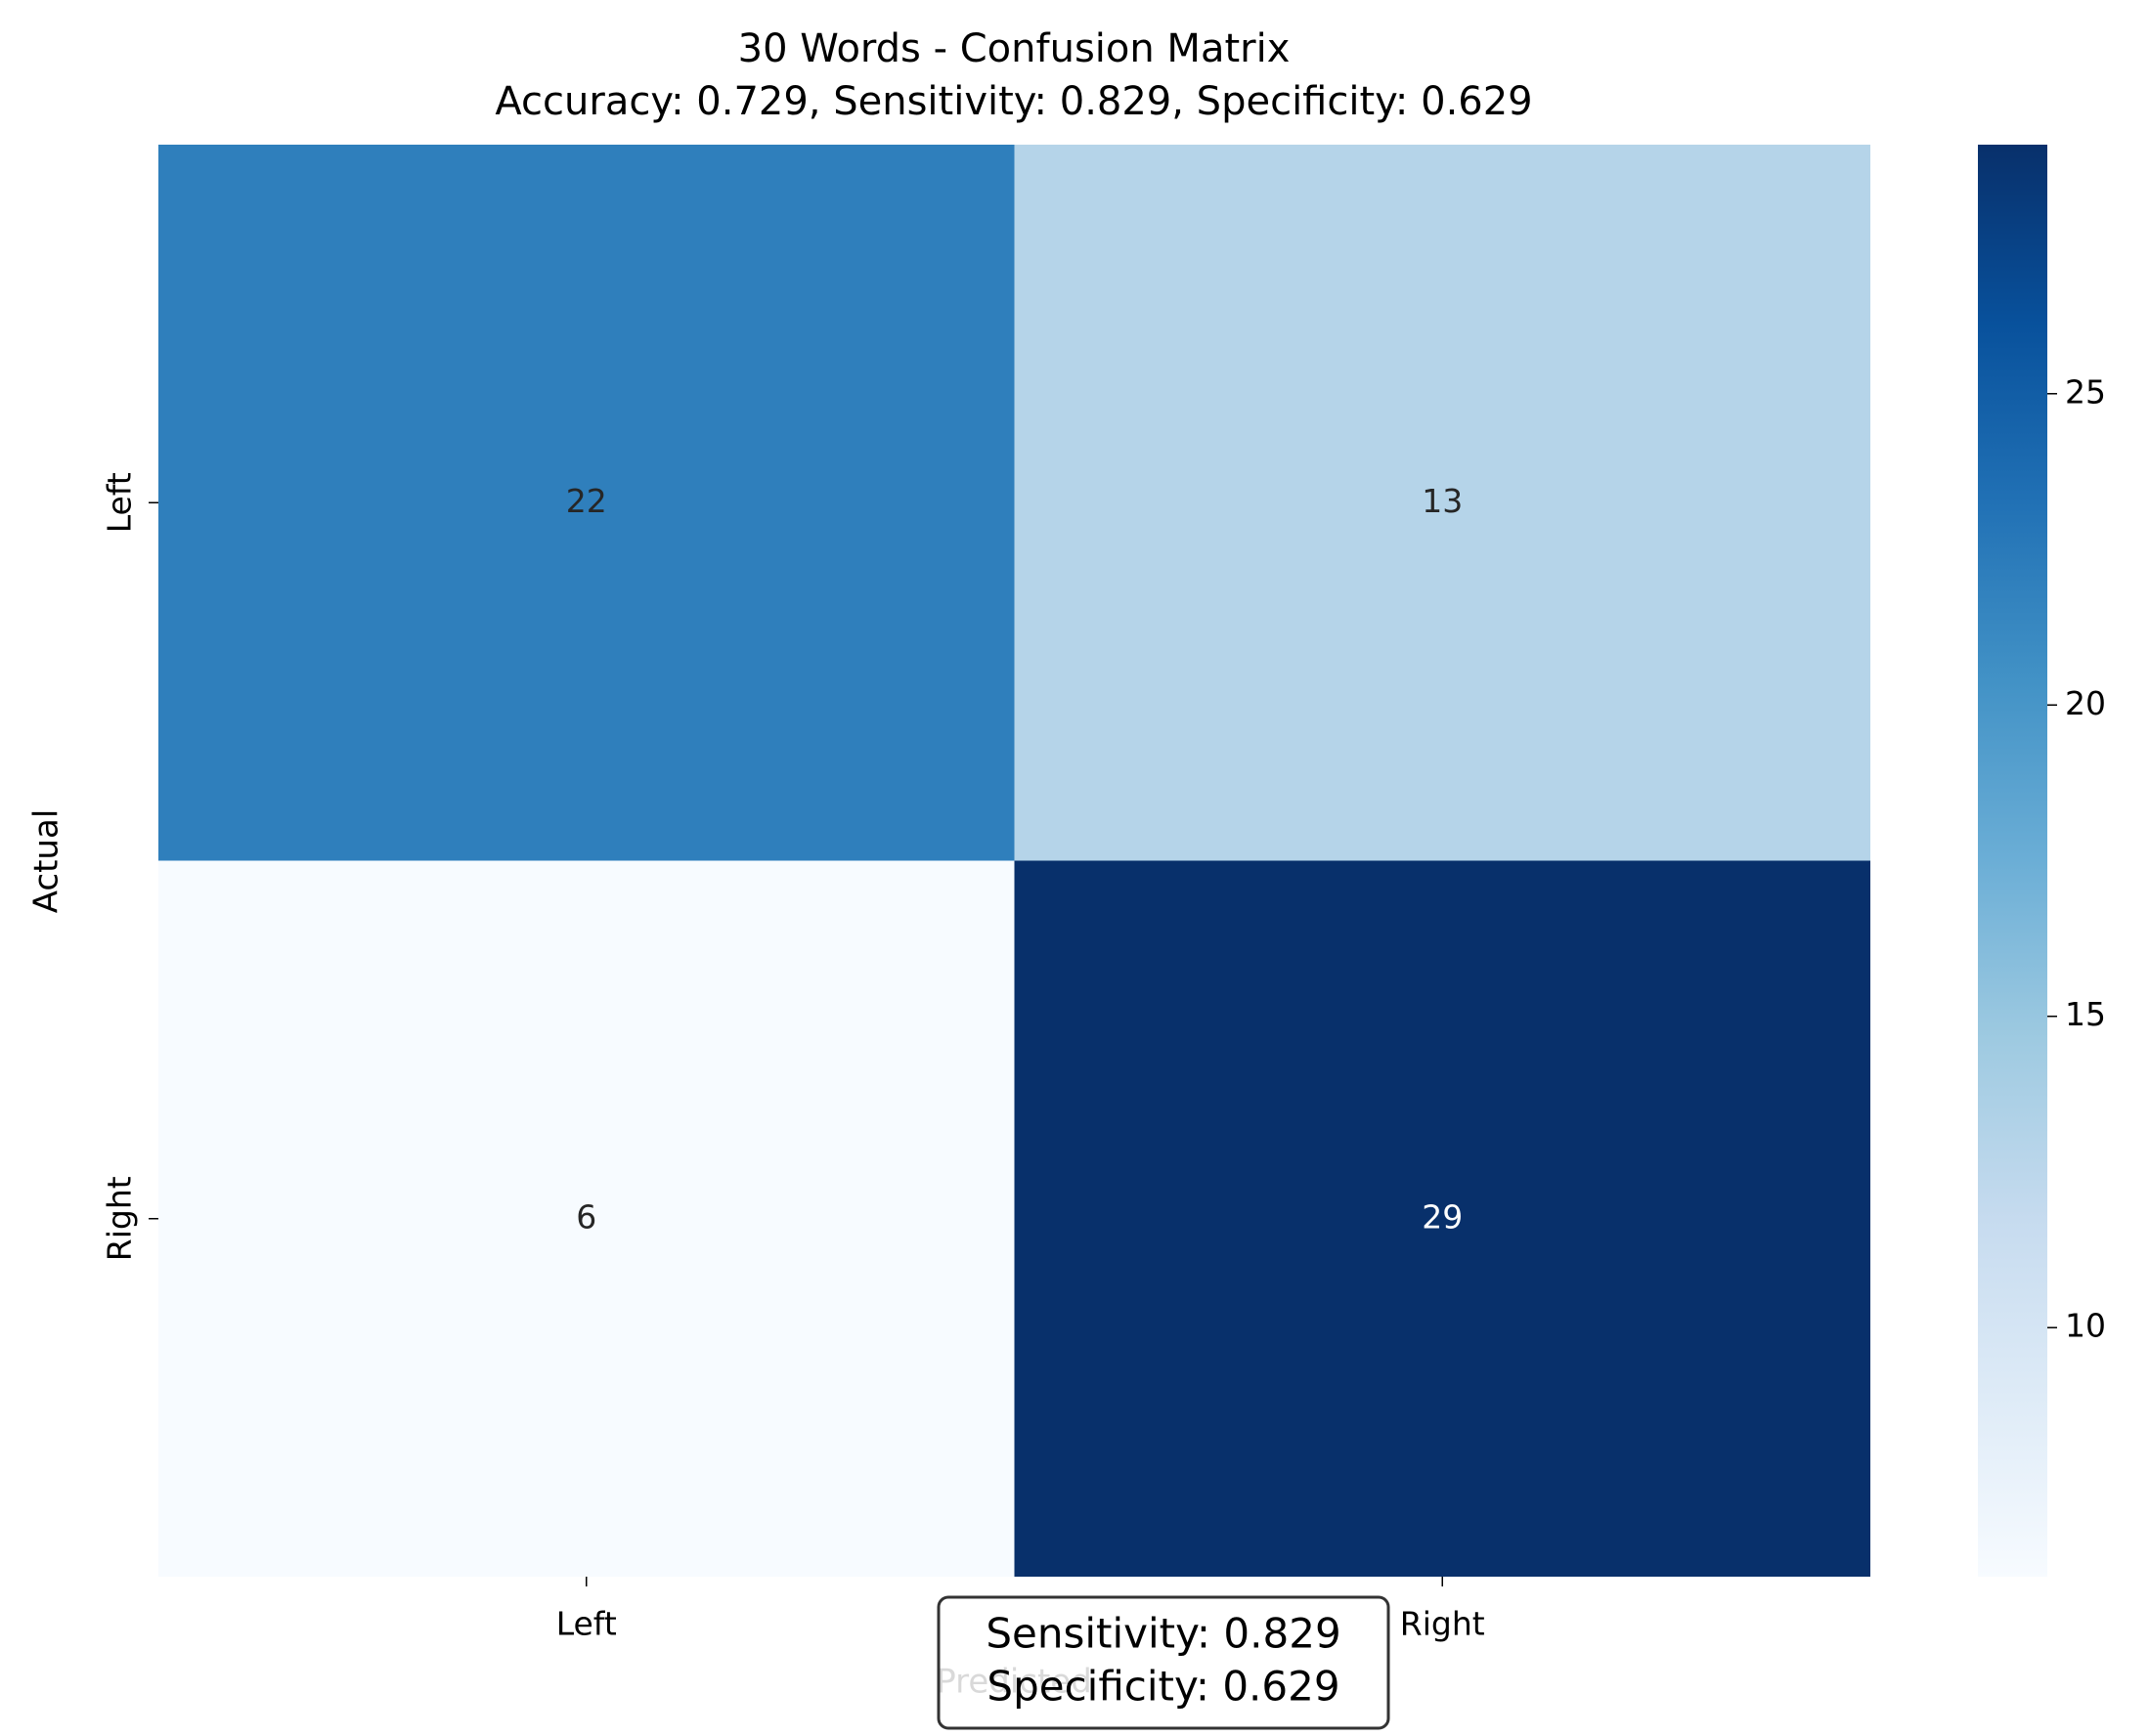 Image resolution: width=2149 pixels, height=1736 pixels. Describe the element at coordinates (2085, 391) in the screenshot. I see `colorbar-tick-label: 25` at that location.